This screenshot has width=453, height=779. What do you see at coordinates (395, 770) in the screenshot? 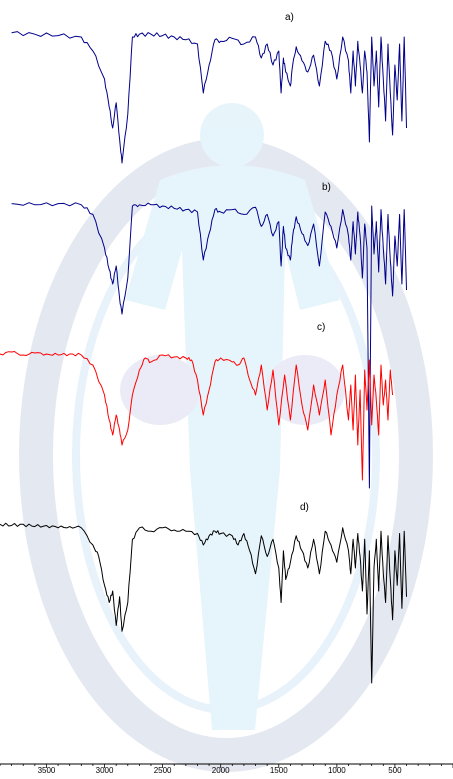
I see `x-tick-label: 500` at bounding box center [395, 770].